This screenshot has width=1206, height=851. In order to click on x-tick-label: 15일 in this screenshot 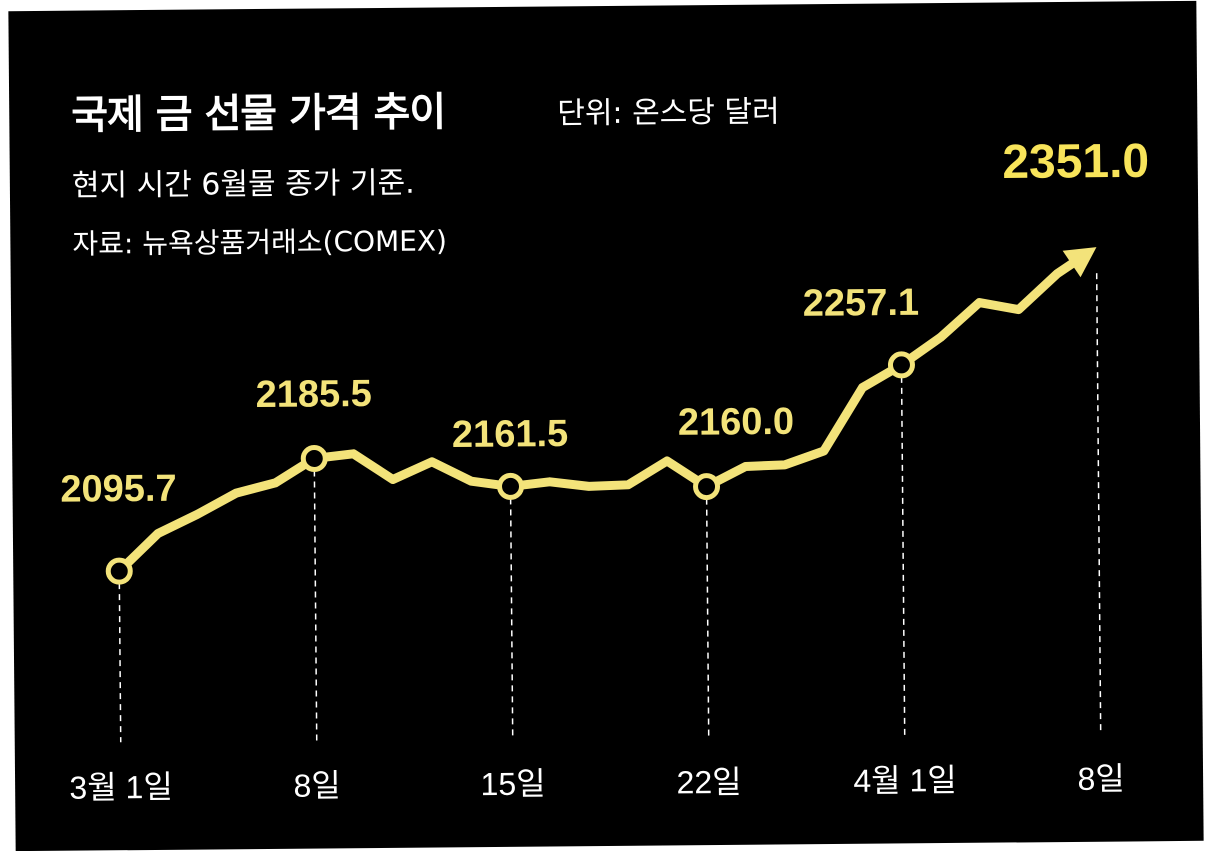, I will do `click(512, 784)`.